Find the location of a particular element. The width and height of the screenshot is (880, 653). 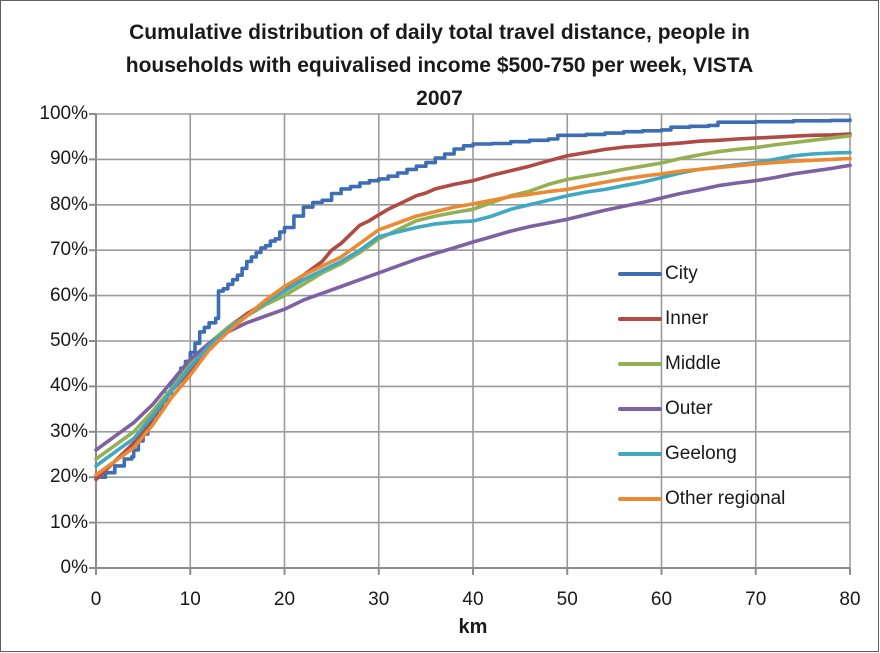

legend-line-swatch-geelong is located at coordinates (640, 454).